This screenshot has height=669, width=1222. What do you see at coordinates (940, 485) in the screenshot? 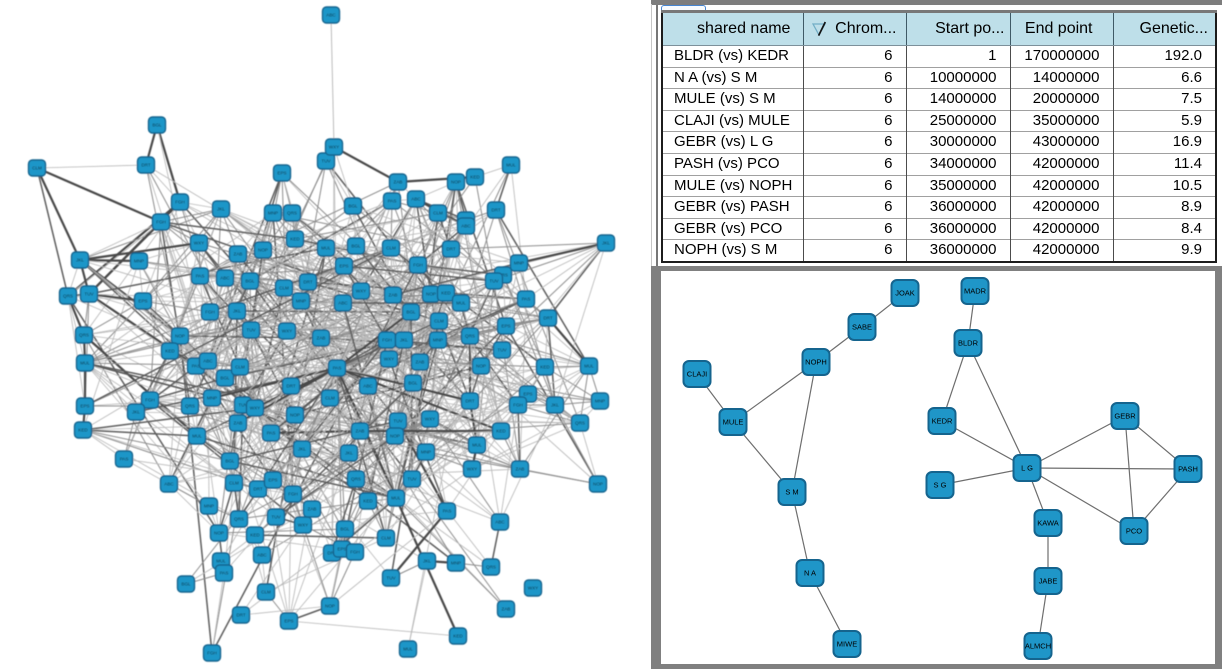
I see `svg-text: S G` at bounding box center [940, 485].